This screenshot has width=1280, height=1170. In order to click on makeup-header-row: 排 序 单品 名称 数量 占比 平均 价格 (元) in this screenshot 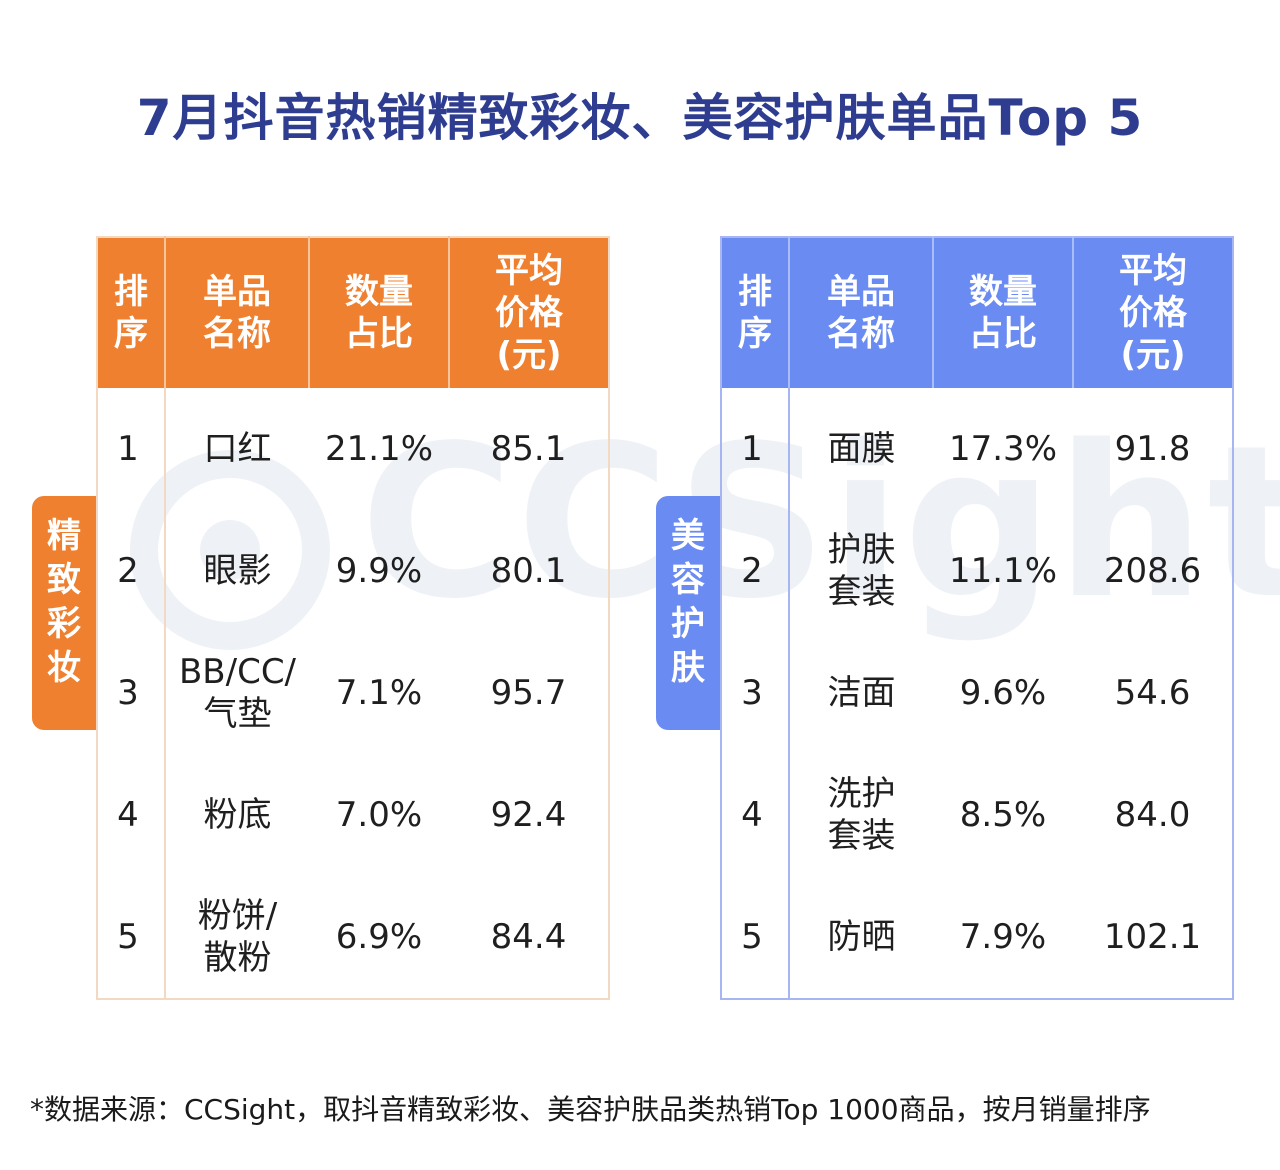, I will do `click(353, 312)`.